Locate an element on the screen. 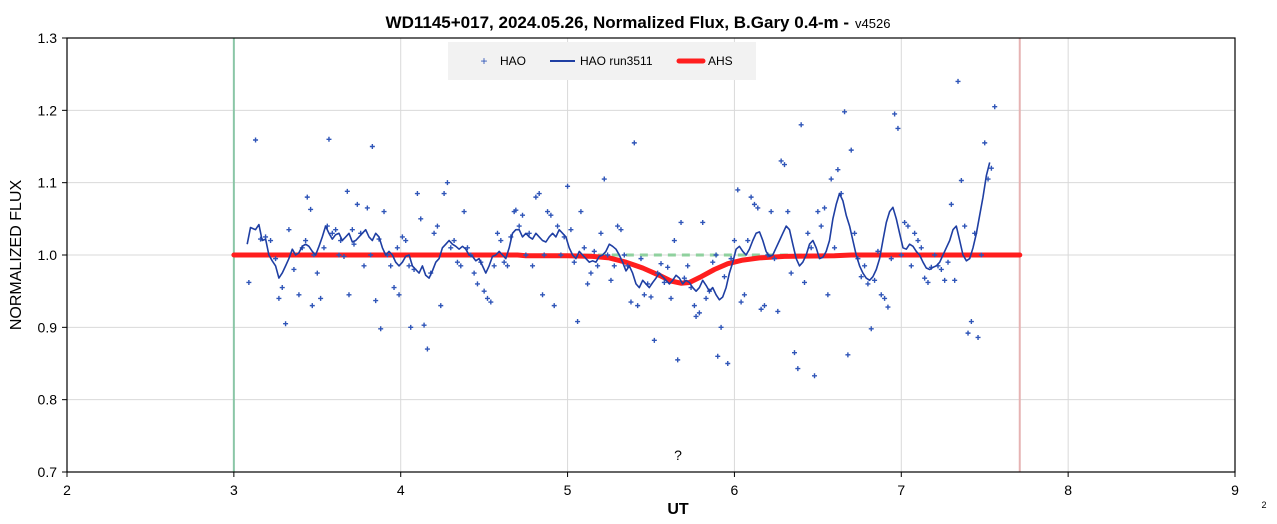 The image size is (1277, 524). x-tick-label: 7 is located at coordinates (901, 490).